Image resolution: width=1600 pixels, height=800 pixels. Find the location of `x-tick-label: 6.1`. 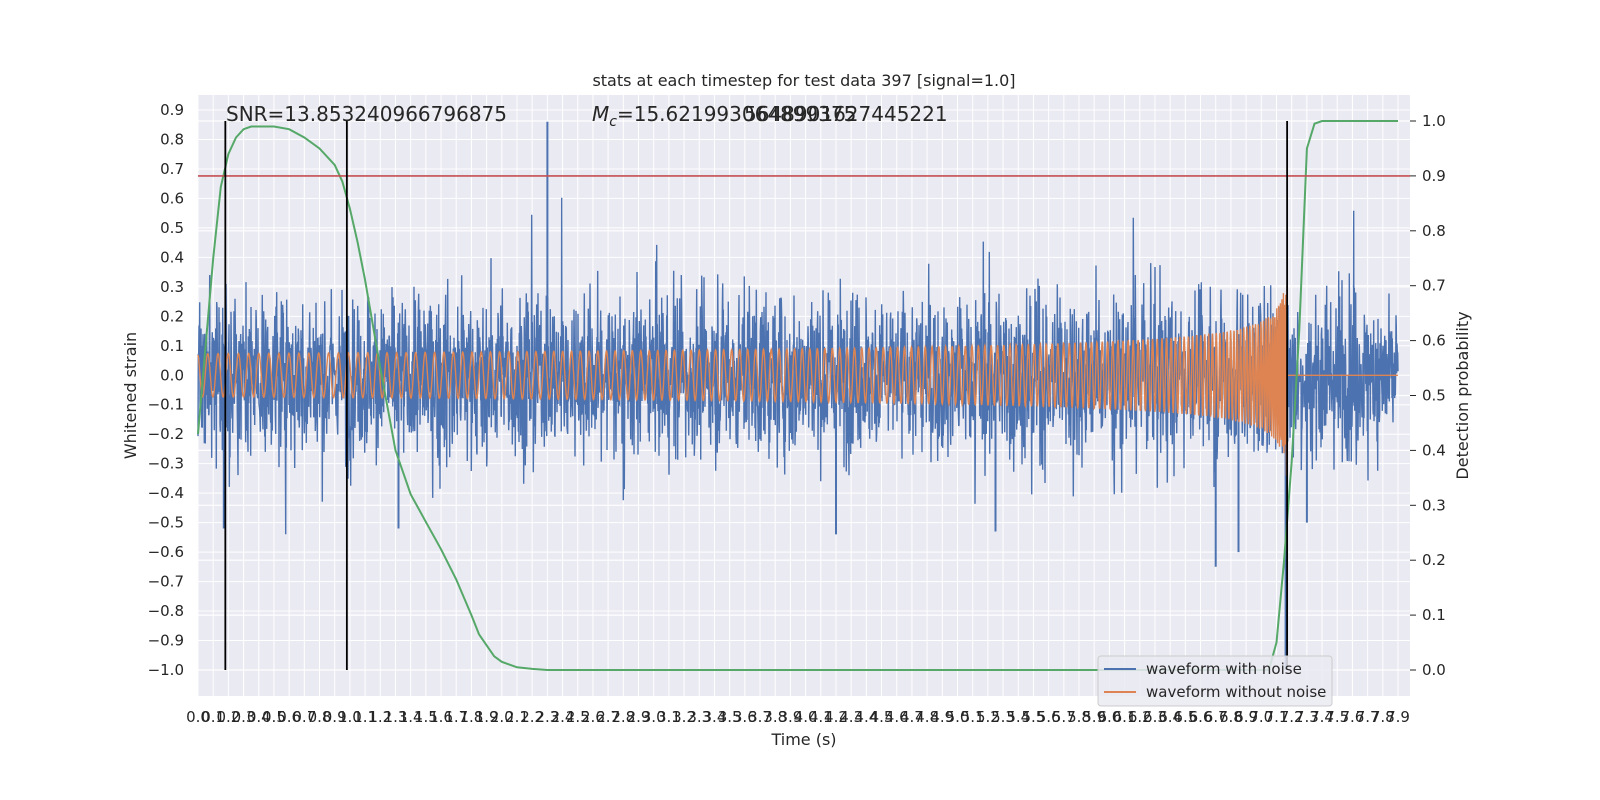

x-tick-label: 6.1 is located at coordinates (1125, 717).